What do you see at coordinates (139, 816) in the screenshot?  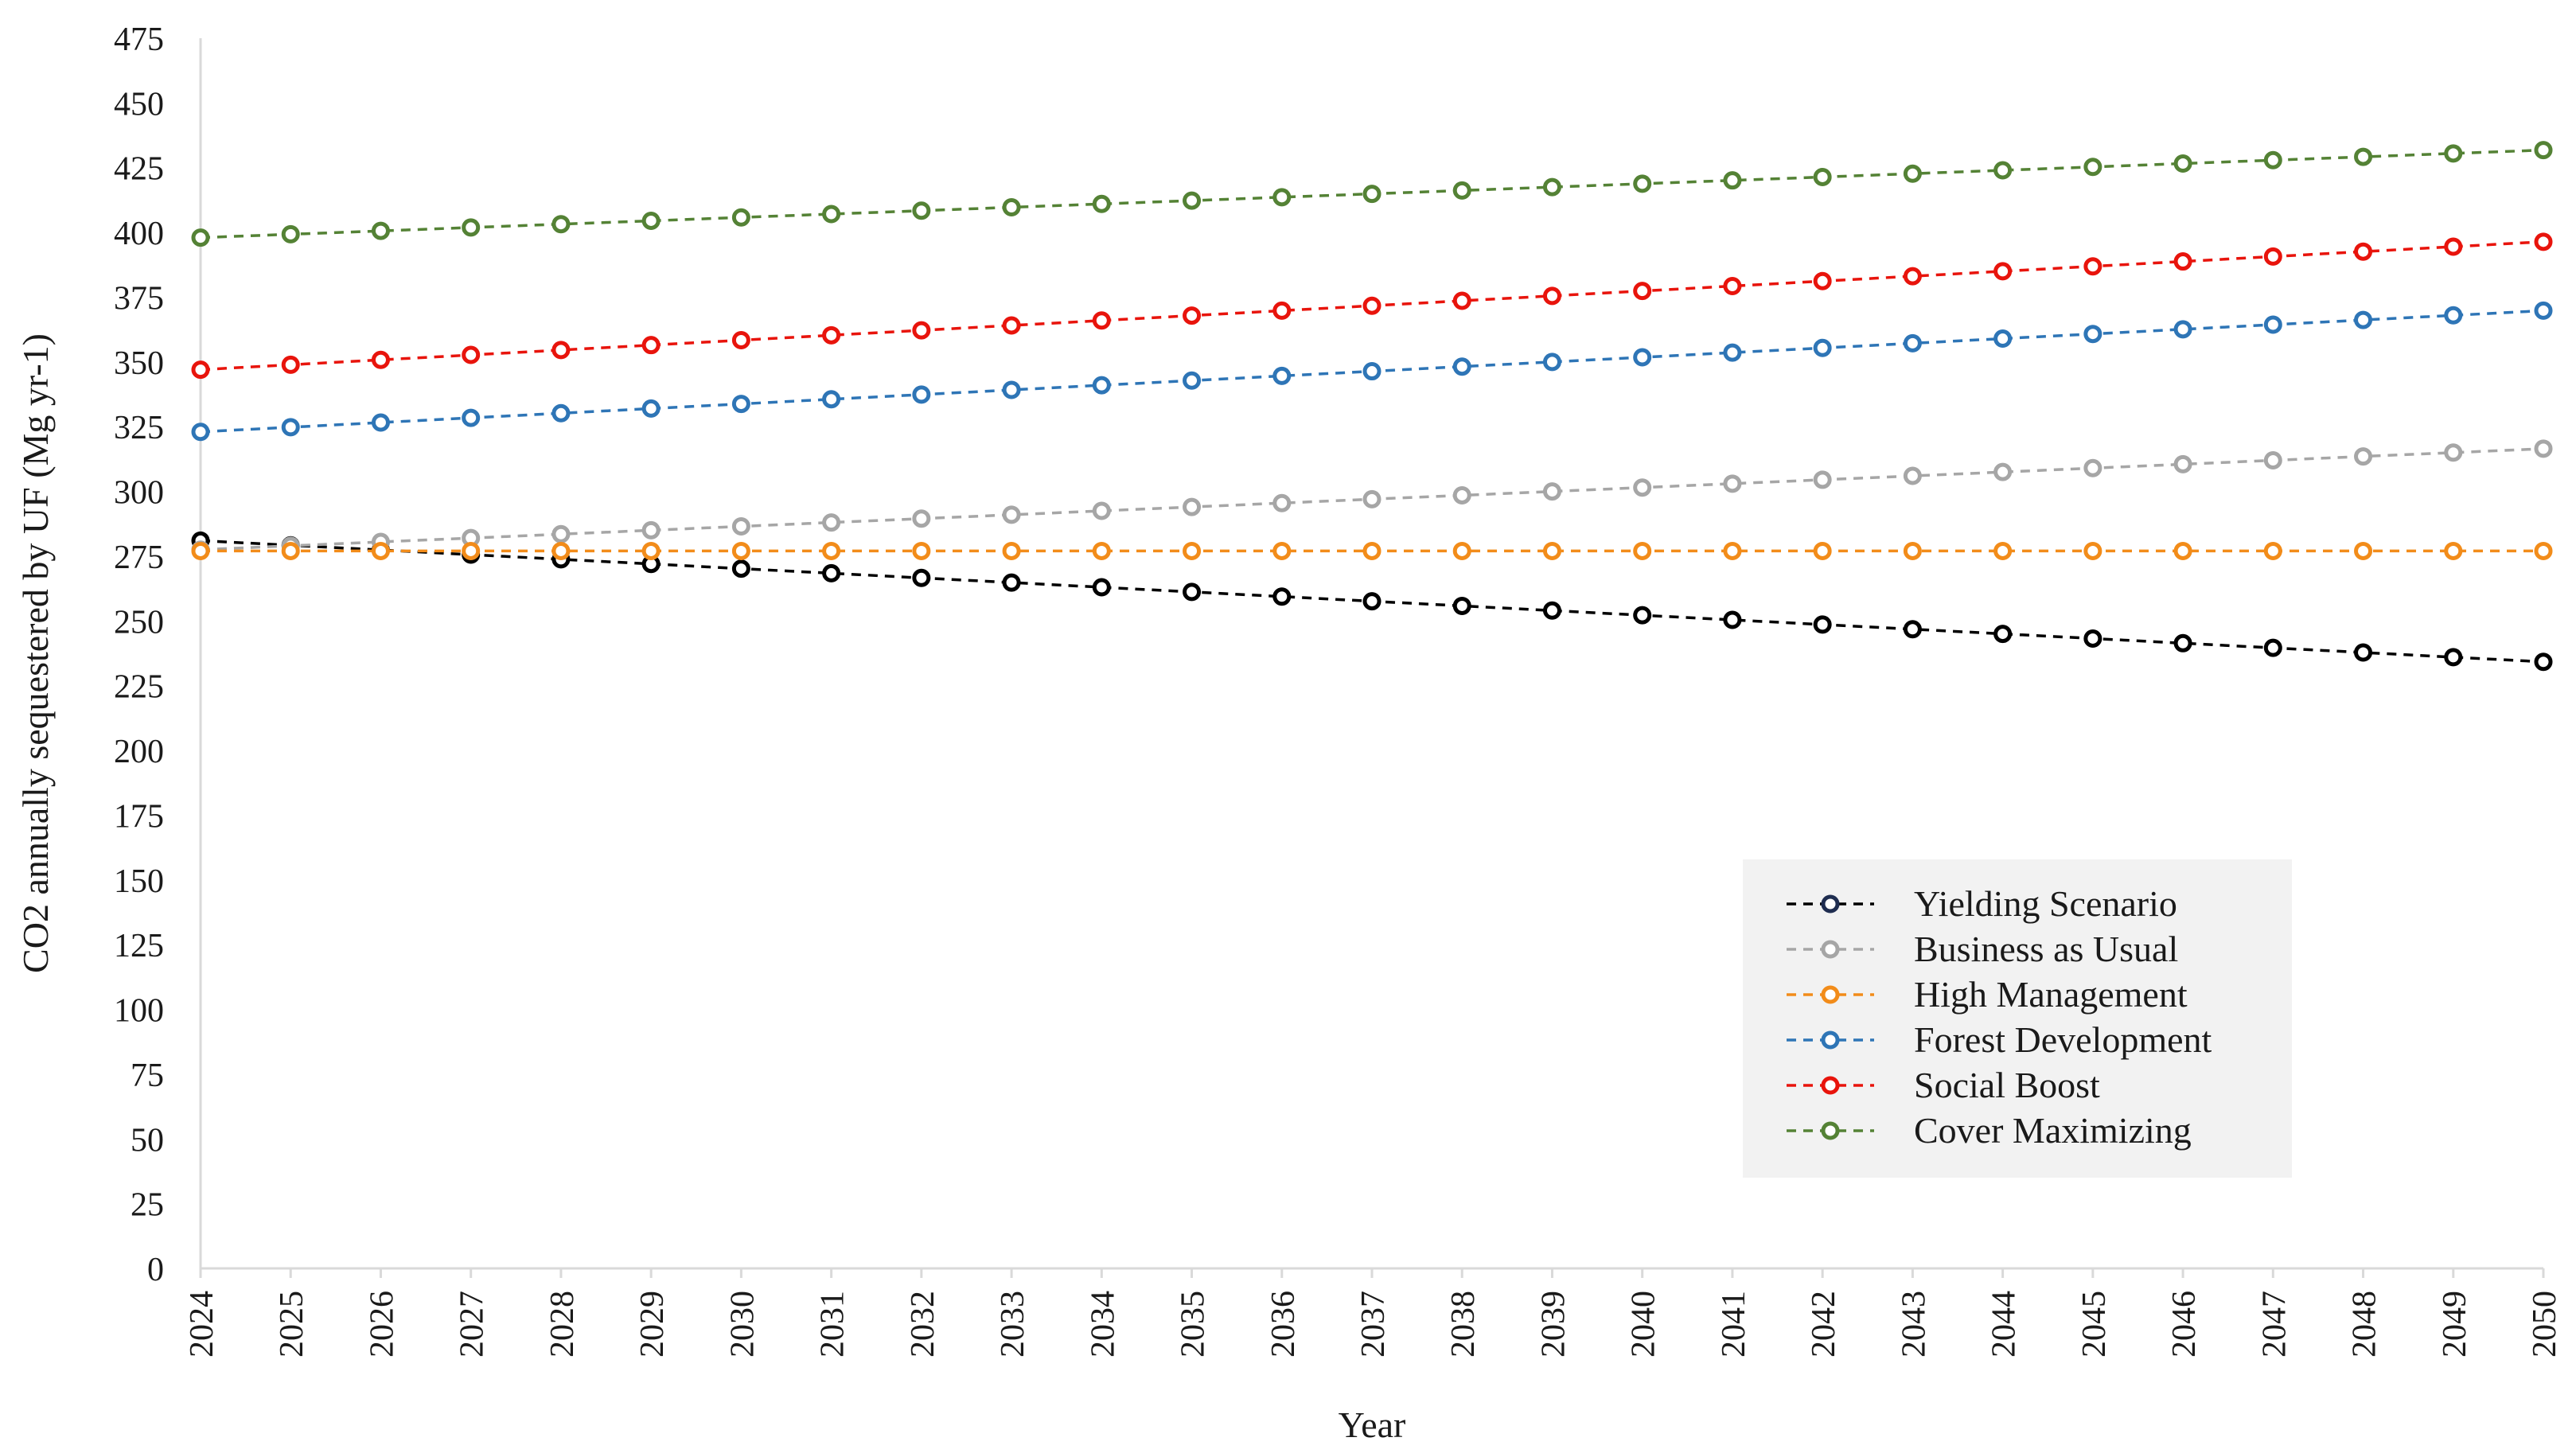 I see `y-tick-label: 175` at bounding box center [139, 816].